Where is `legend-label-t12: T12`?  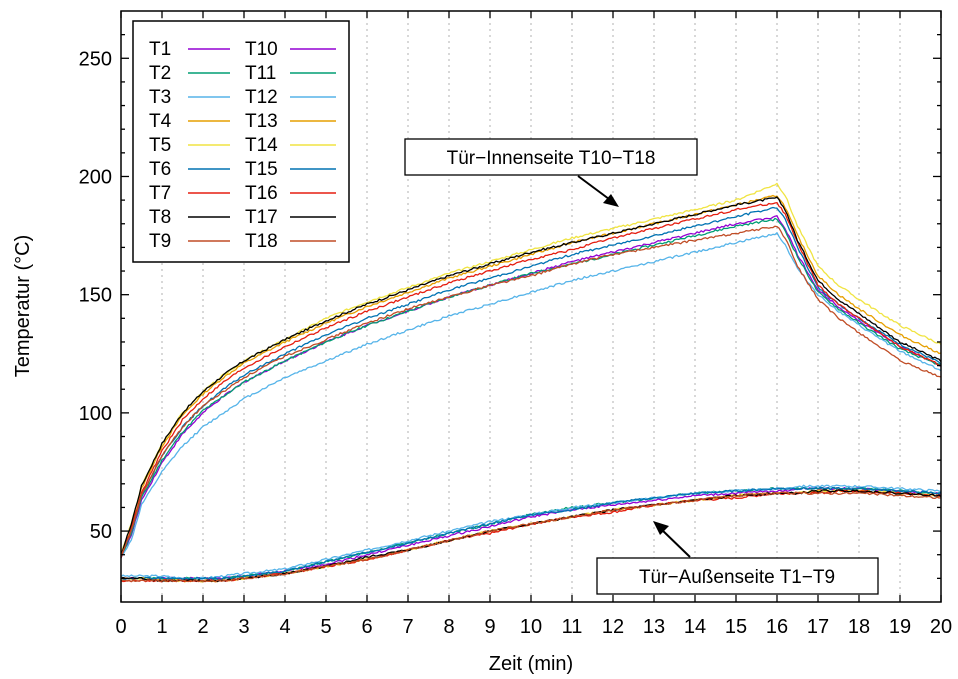 legend-label-t12: T12 is located at coordinates (261, 97).